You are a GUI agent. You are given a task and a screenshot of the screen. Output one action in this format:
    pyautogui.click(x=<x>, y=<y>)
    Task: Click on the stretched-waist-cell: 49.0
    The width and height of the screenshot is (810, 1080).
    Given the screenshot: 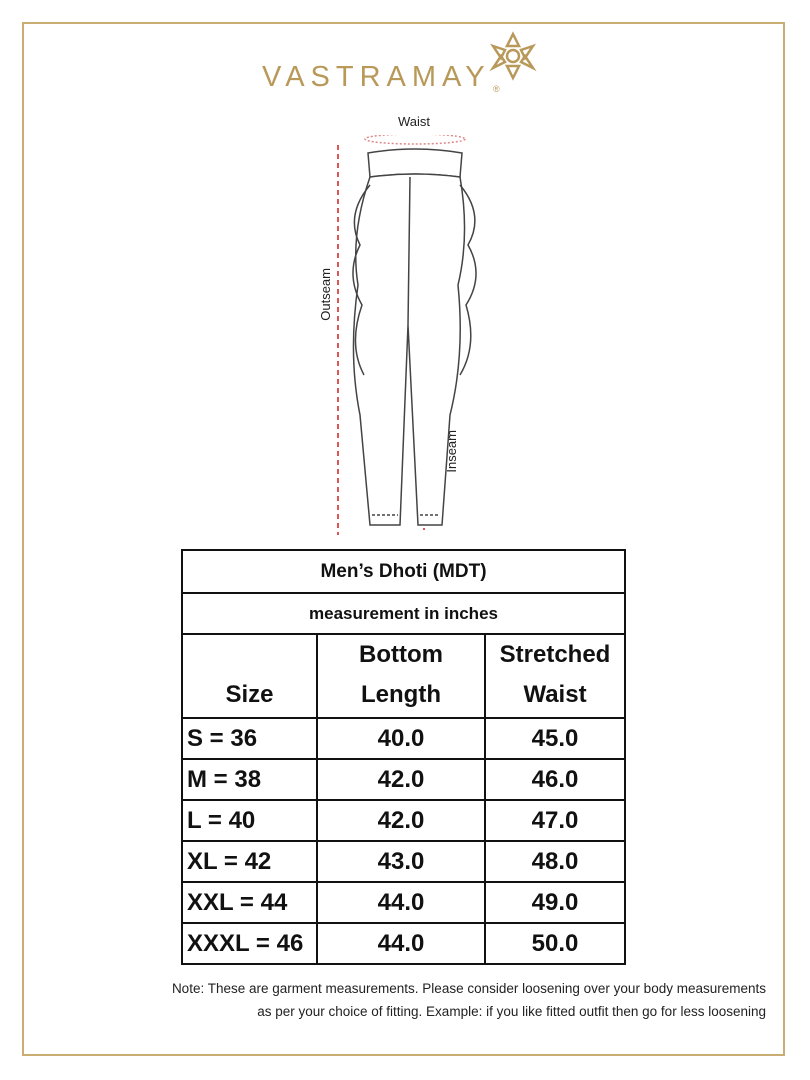 What is the action you would take?
    pyautogui.click(x=555, y=902)
    